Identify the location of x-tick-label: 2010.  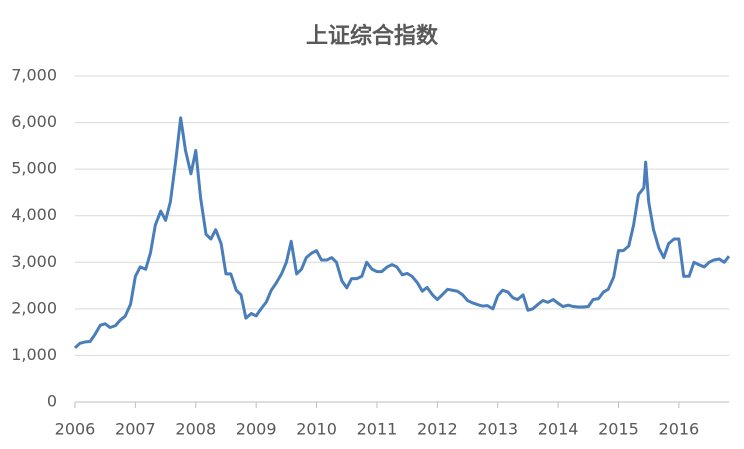
(316, 429).